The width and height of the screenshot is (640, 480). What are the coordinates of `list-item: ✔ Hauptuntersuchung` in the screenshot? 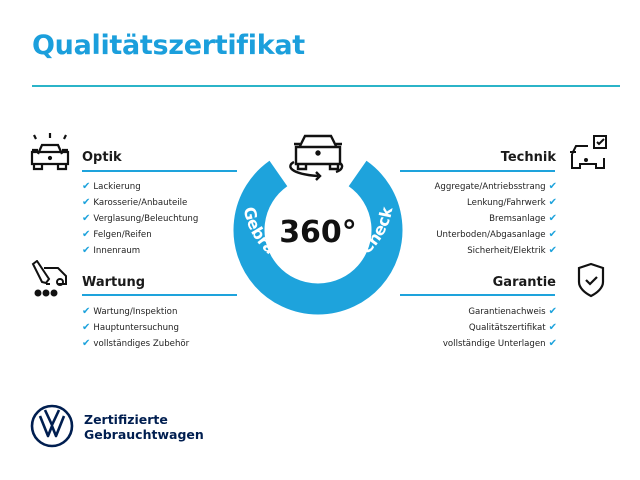 It's located at (130, 327).